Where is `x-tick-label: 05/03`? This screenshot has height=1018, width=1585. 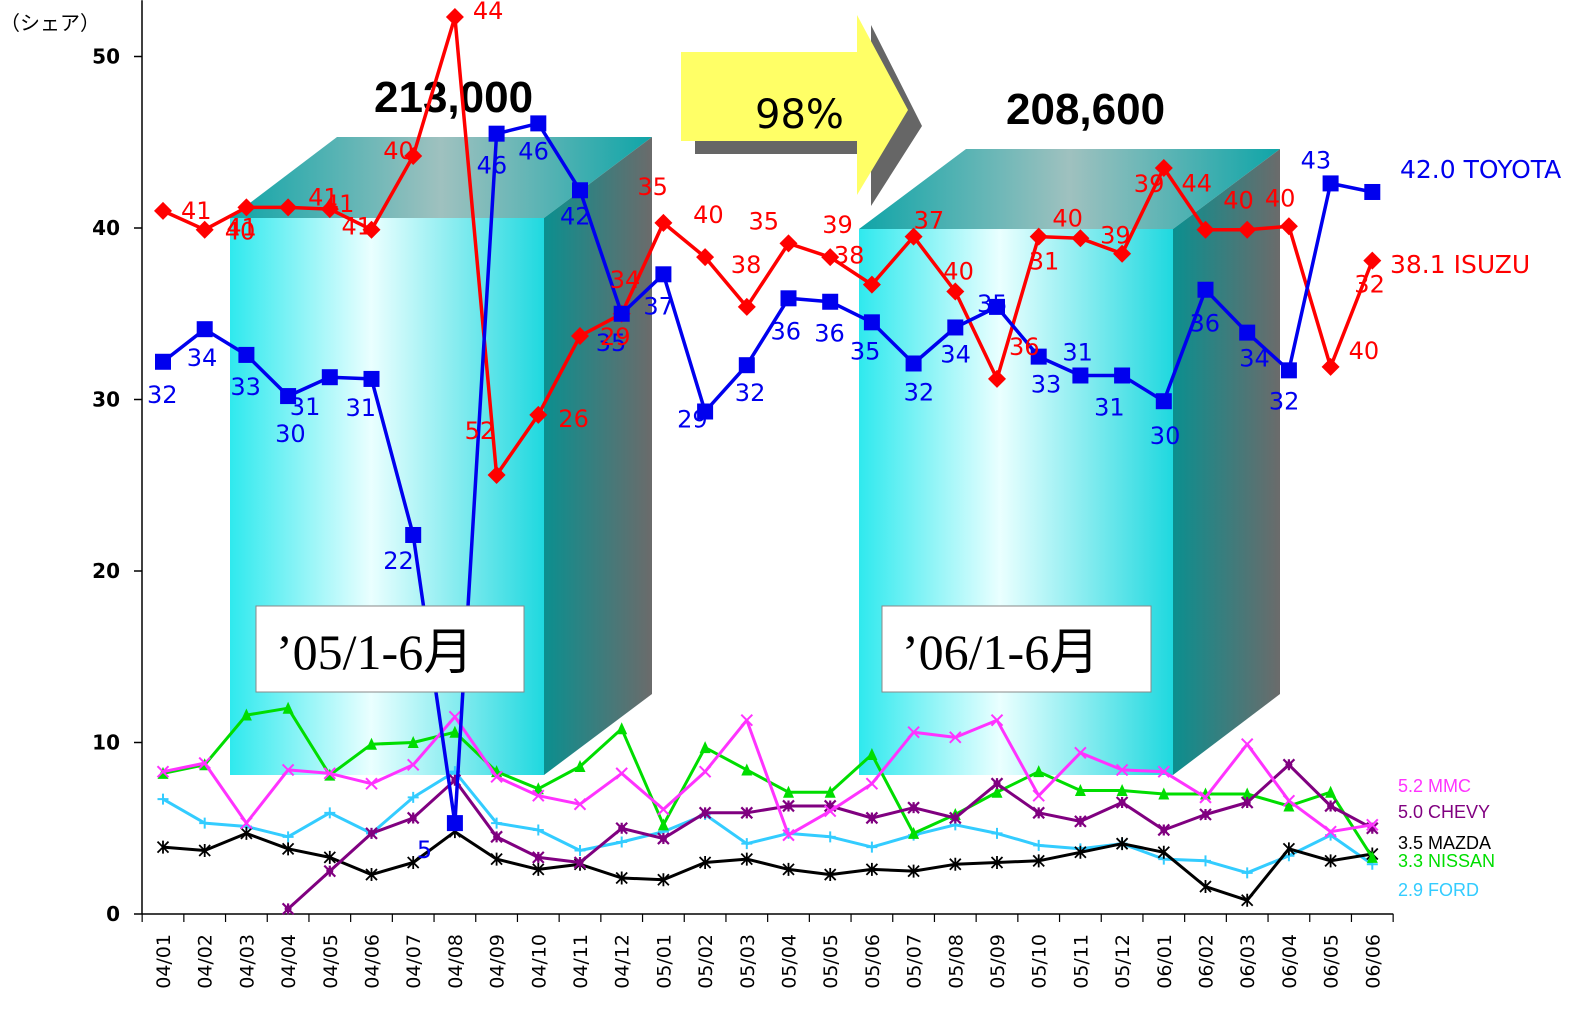 x-tick-label: 05/03 is located at coordinates (748, 961).